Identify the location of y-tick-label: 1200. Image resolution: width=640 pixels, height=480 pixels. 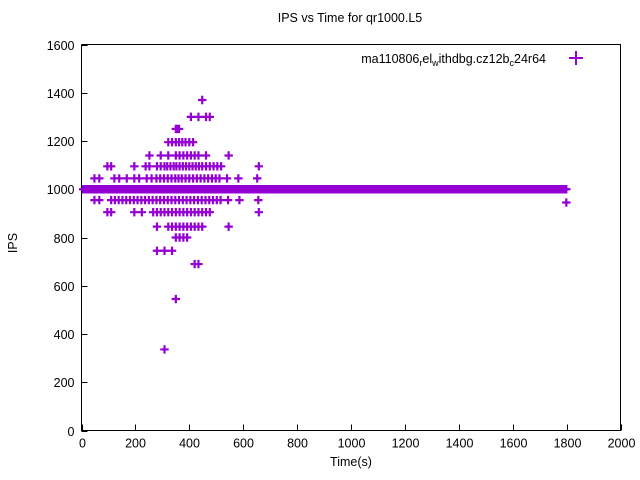
(61, 142).